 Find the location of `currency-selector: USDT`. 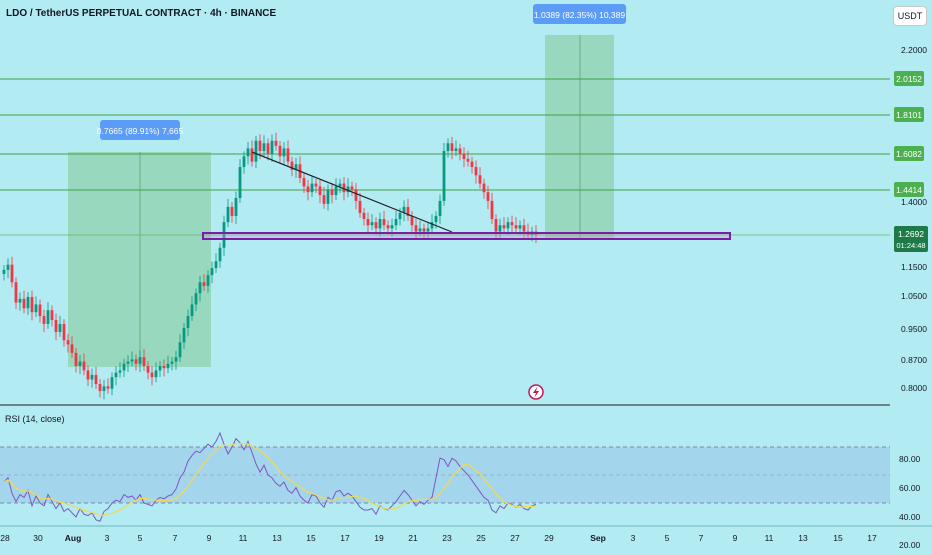

currency-selector: USDT is located at coordinates (910, 16).